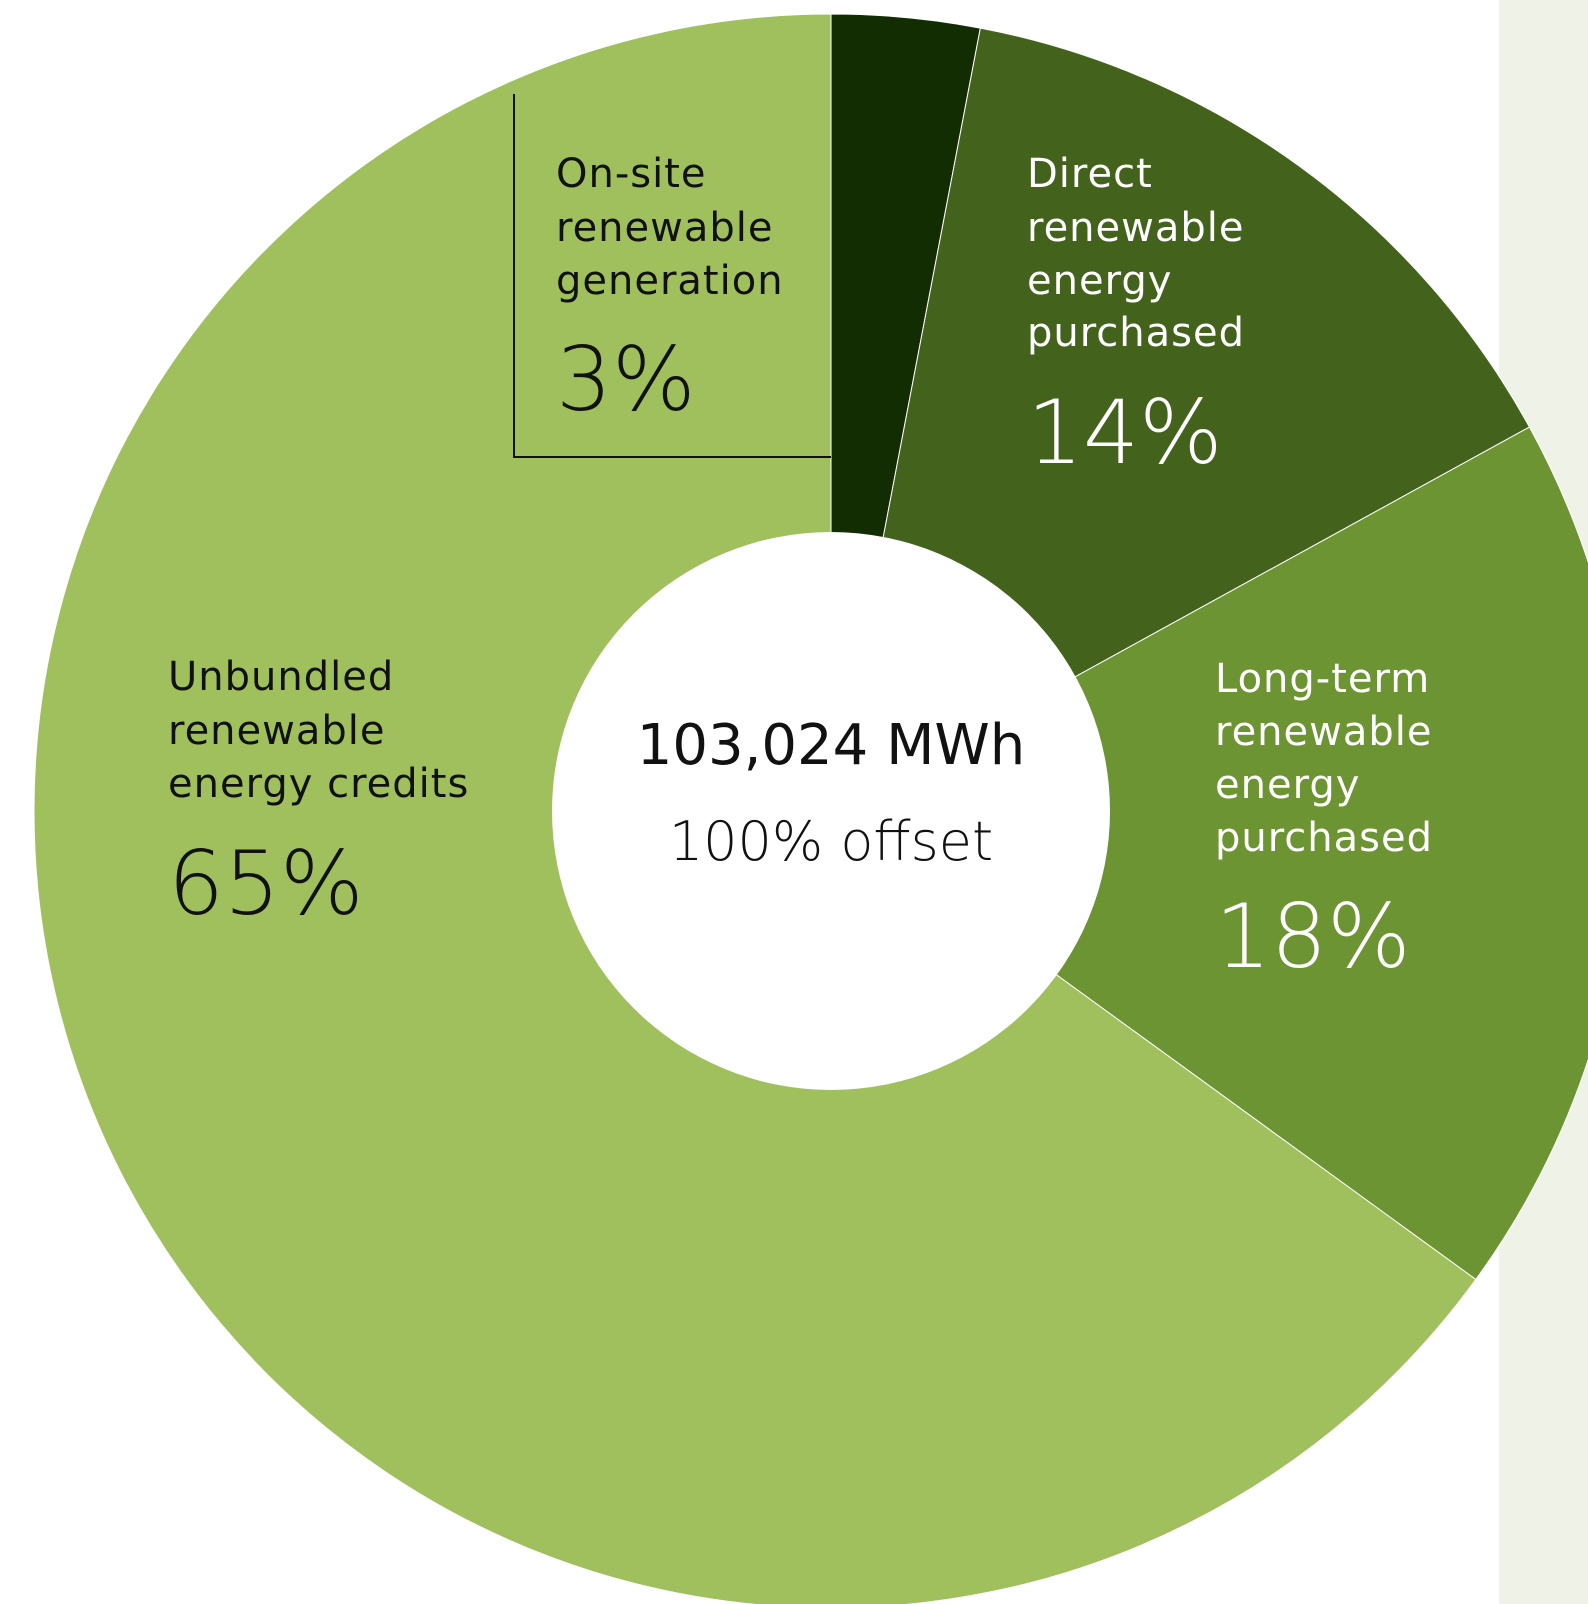 Image resolution: width=1588 pixels, height=1604 pixels. I want to click on slice-value-long-term: 18%, so click(1313, 936).